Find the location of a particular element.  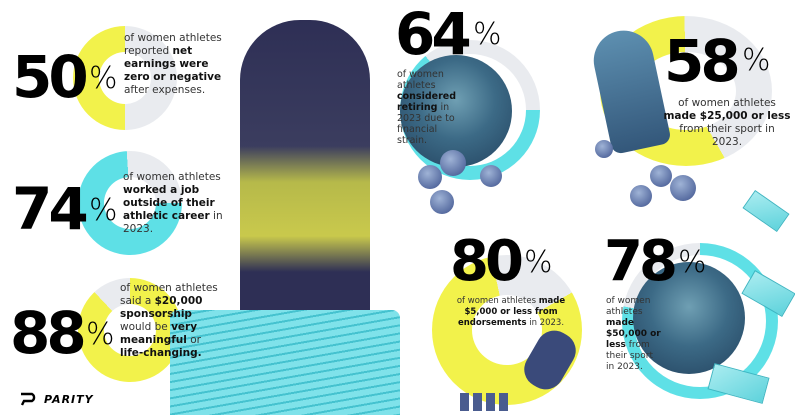

stat-value-50: 50 is located at coordinates (50, 77).